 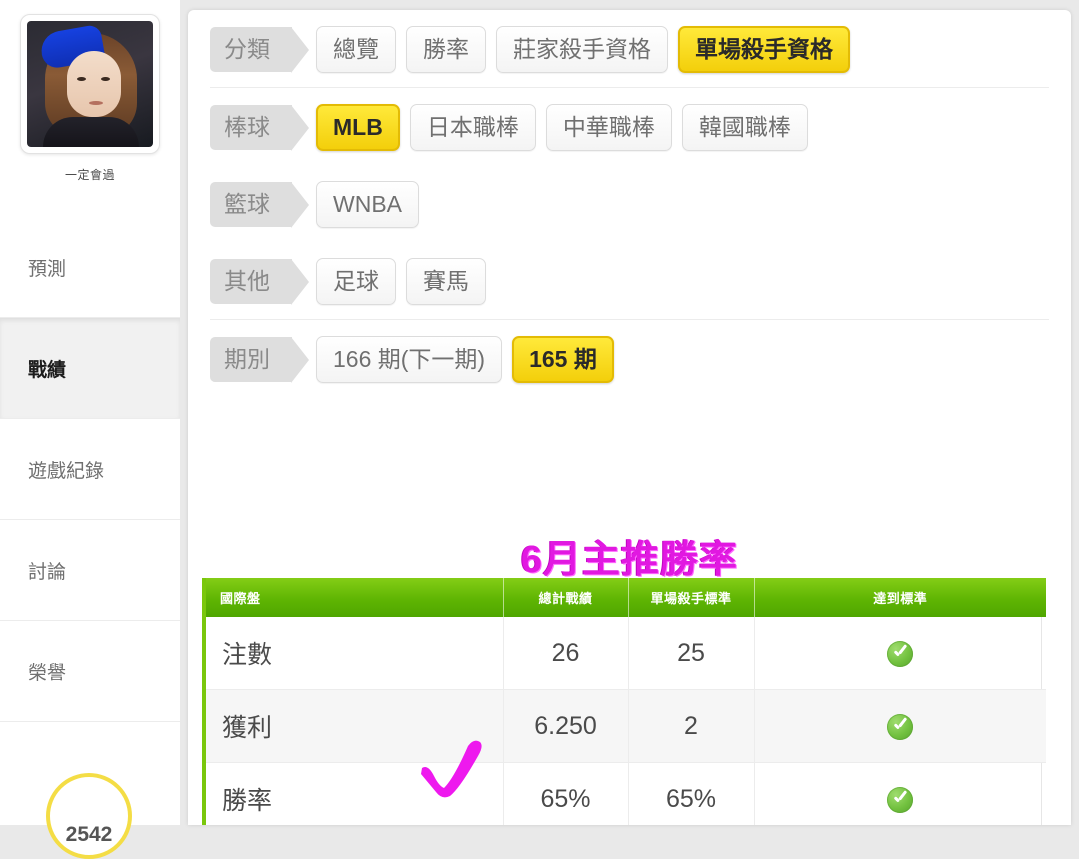 I want to click on filter-label-baseball: 棒球, so click(x=259, y=128).